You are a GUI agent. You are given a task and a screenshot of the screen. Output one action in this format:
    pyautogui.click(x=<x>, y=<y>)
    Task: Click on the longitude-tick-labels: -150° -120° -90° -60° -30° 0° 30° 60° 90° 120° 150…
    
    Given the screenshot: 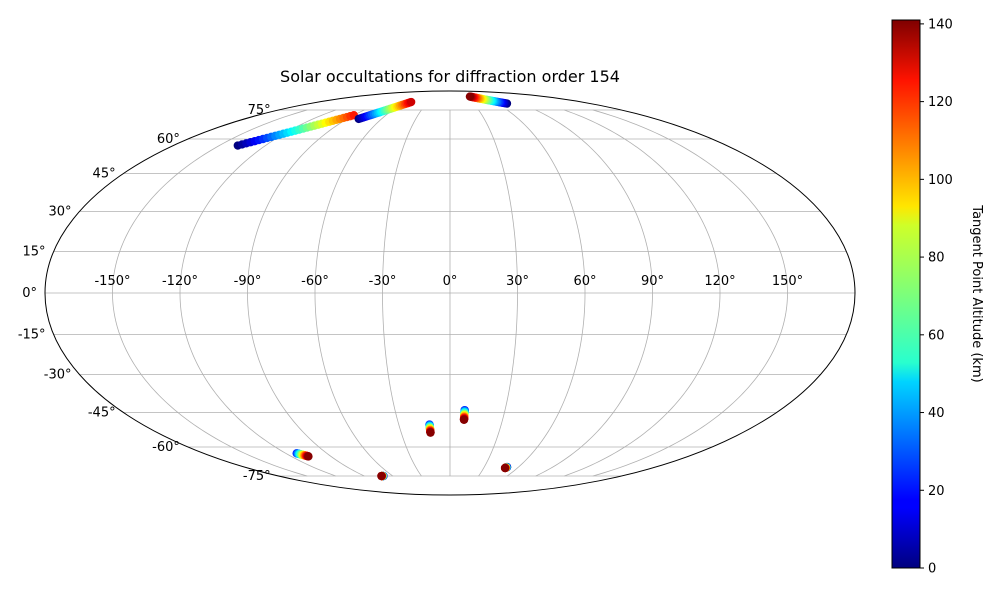 What is the action you would take?
    pyautogui.click(x=448, y=281)
    